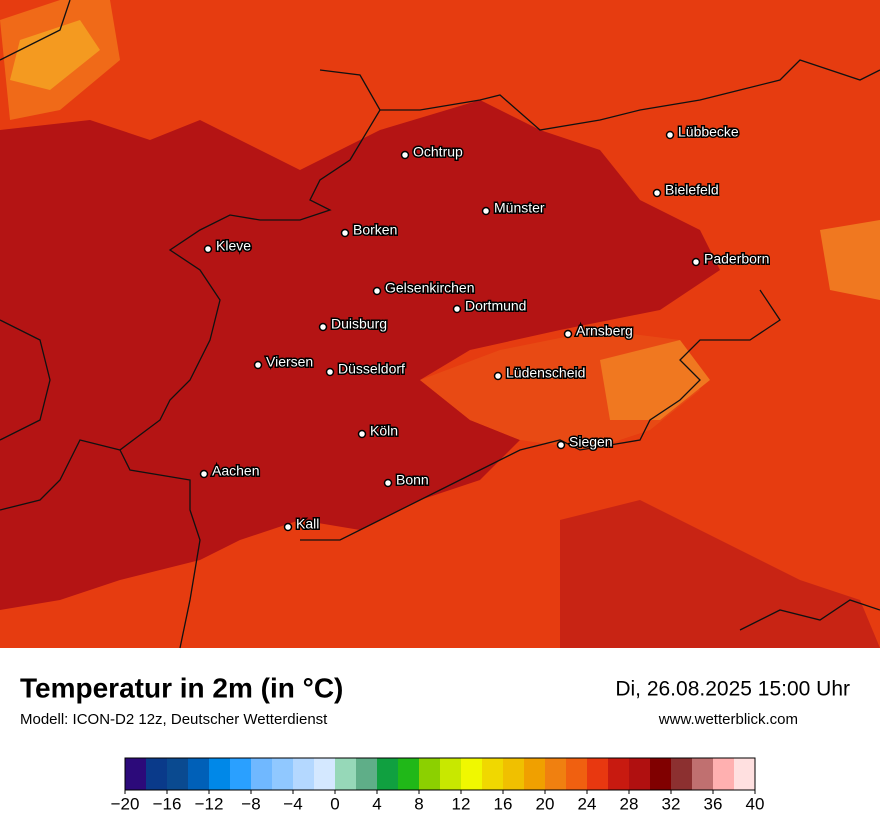 The height and width of the screenshot is (835, 880). I want to click on colorbar-tick-label: 4, so click(376, 803).